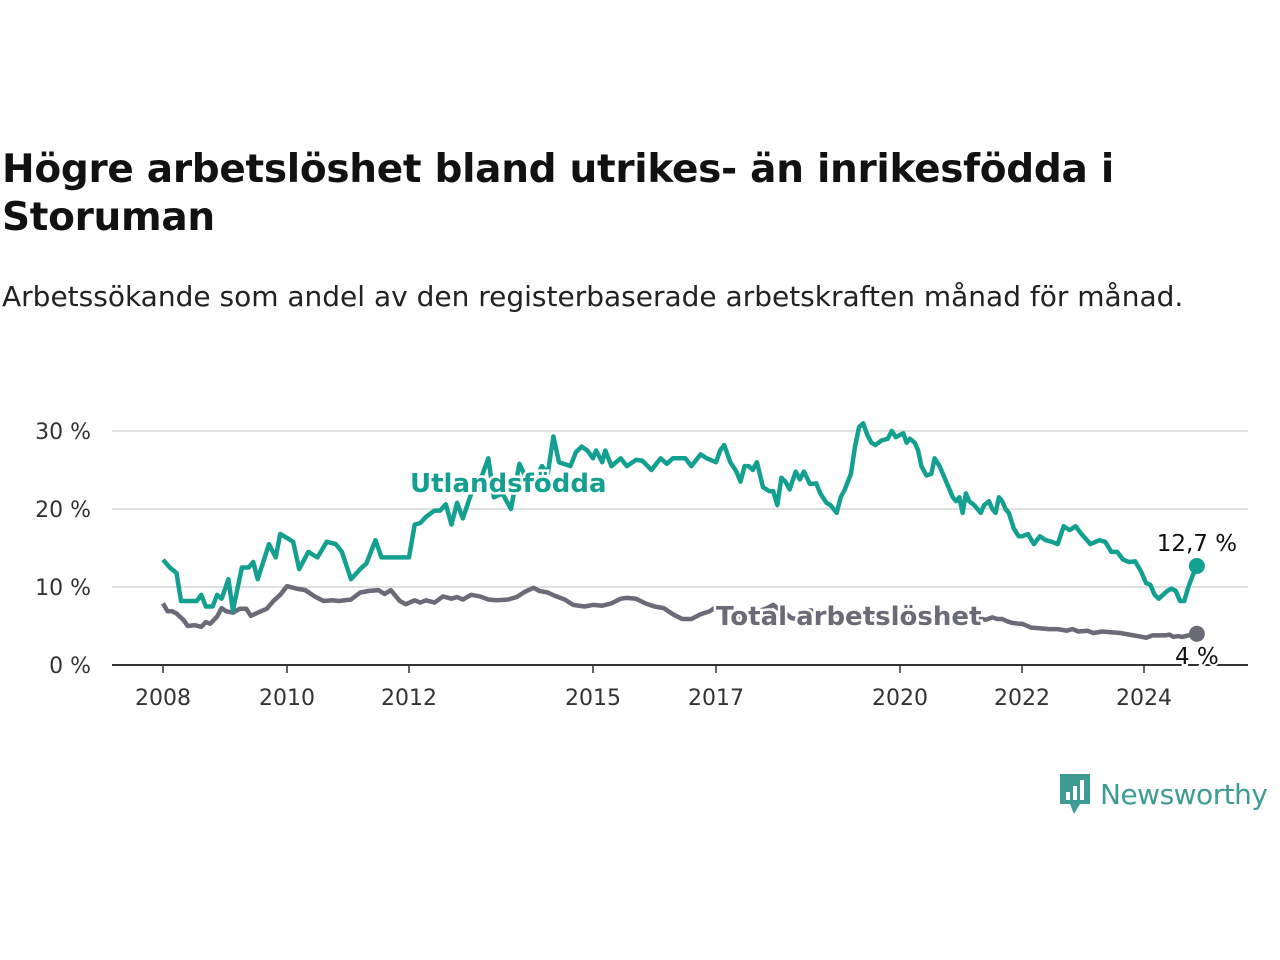 This screenshot has width=1280, height=960. Describe the element at coordinates (1144, 698) in the screenshot. I see `x-tick-label: 2024` at that location.